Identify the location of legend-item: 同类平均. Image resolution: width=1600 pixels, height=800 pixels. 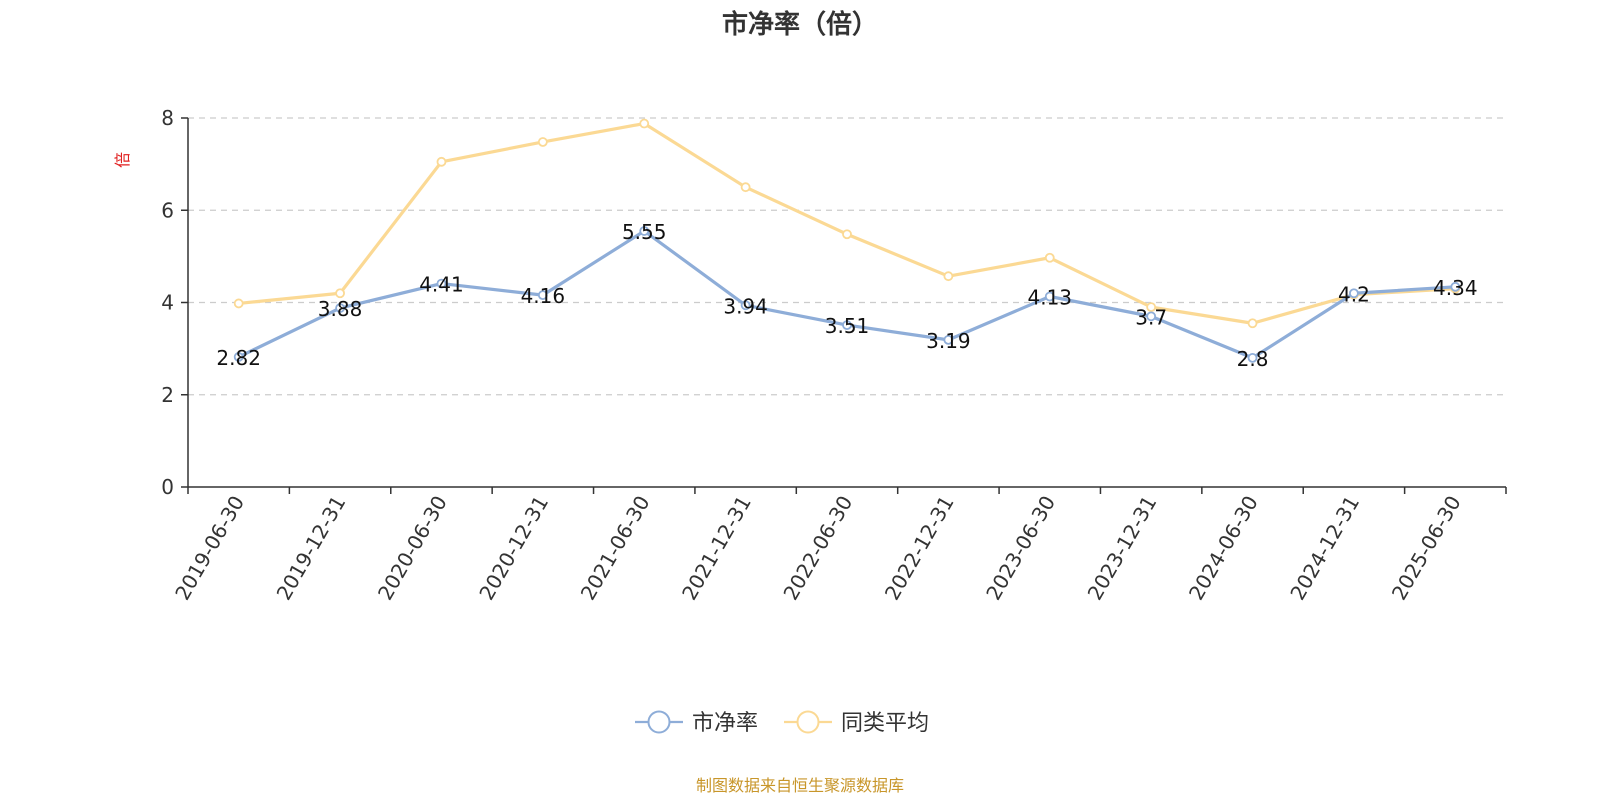
(856, 723).